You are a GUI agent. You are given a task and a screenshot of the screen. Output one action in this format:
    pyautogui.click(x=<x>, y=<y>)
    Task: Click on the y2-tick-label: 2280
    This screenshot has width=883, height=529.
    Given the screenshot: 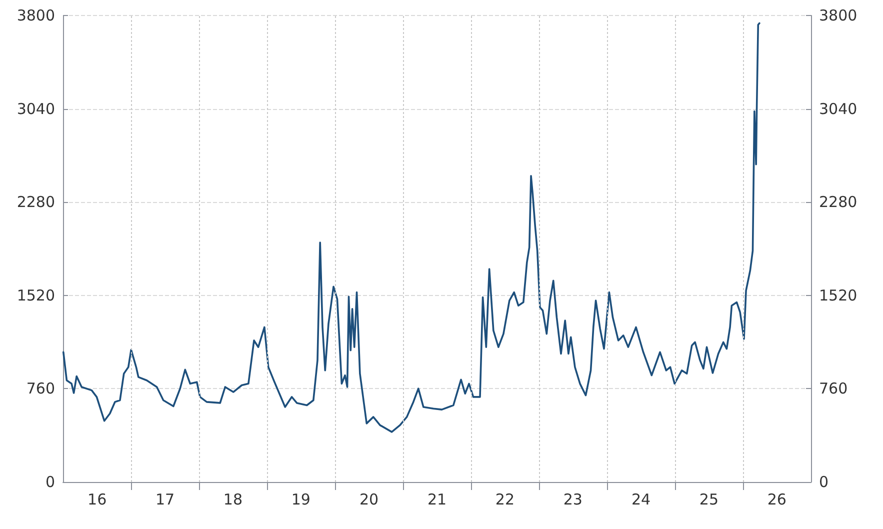 What is the action you would take?
    pyautogui.click(x=838, y=202)
    